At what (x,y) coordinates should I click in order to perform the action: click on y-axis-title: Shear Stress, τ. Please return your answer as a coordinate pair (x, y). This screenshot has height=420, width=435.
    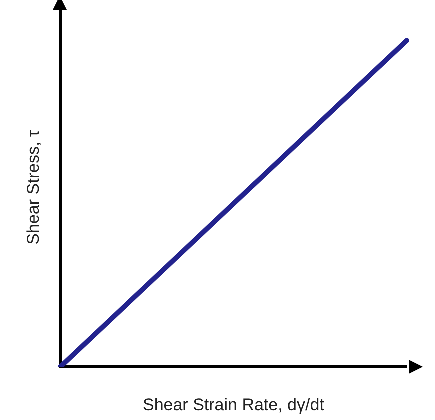
    Looking at the image, I should click on (33, 187).